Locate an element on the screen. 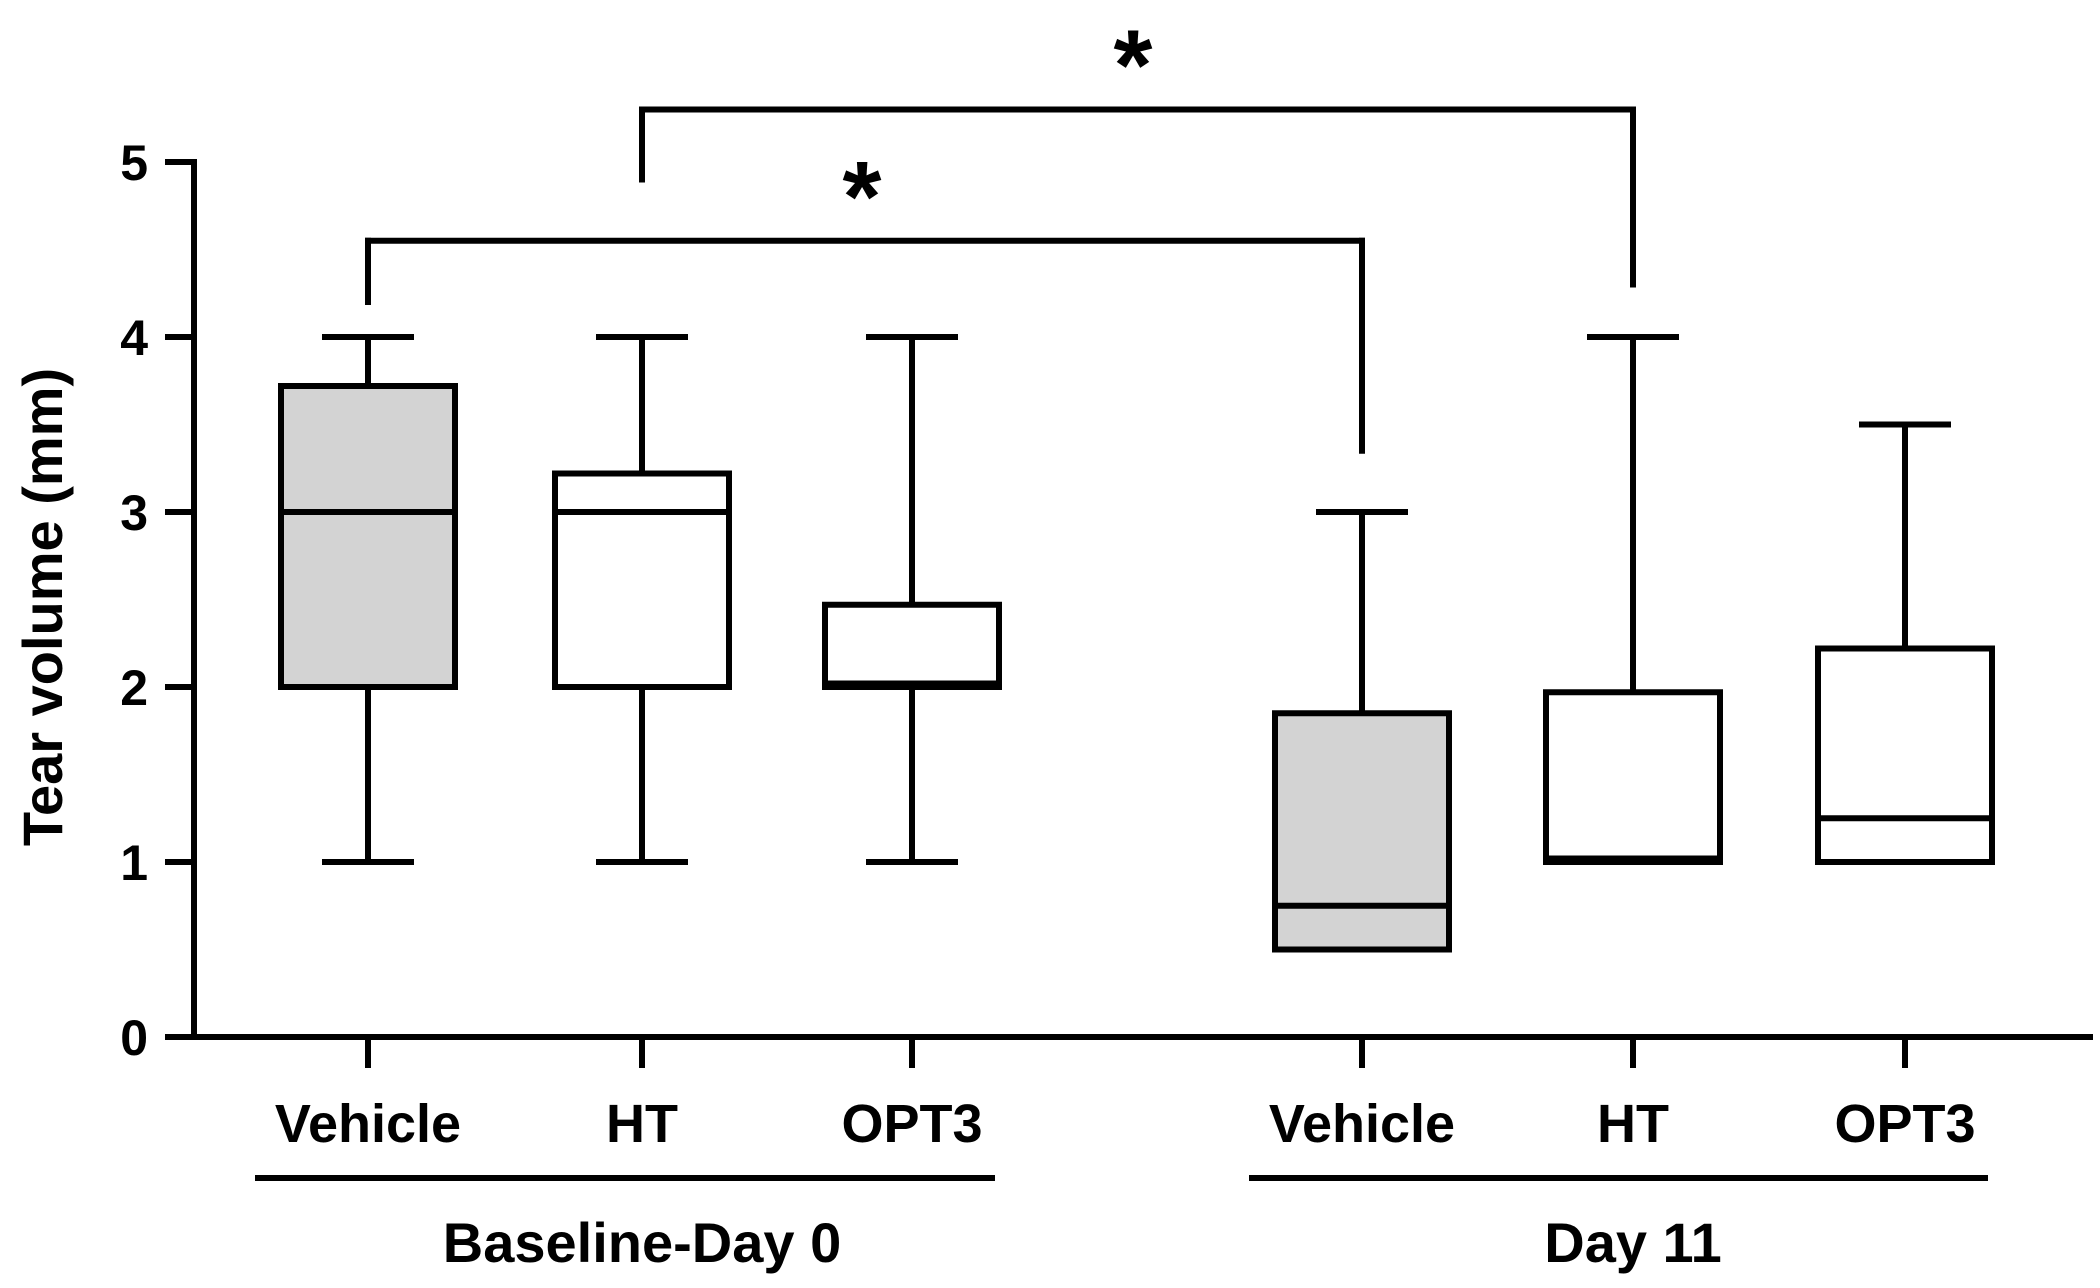 Image resolution: width=2100 pixels, height=1288 pixels. group-label-1: Day 11 is located at coordinates (1633, 1242).